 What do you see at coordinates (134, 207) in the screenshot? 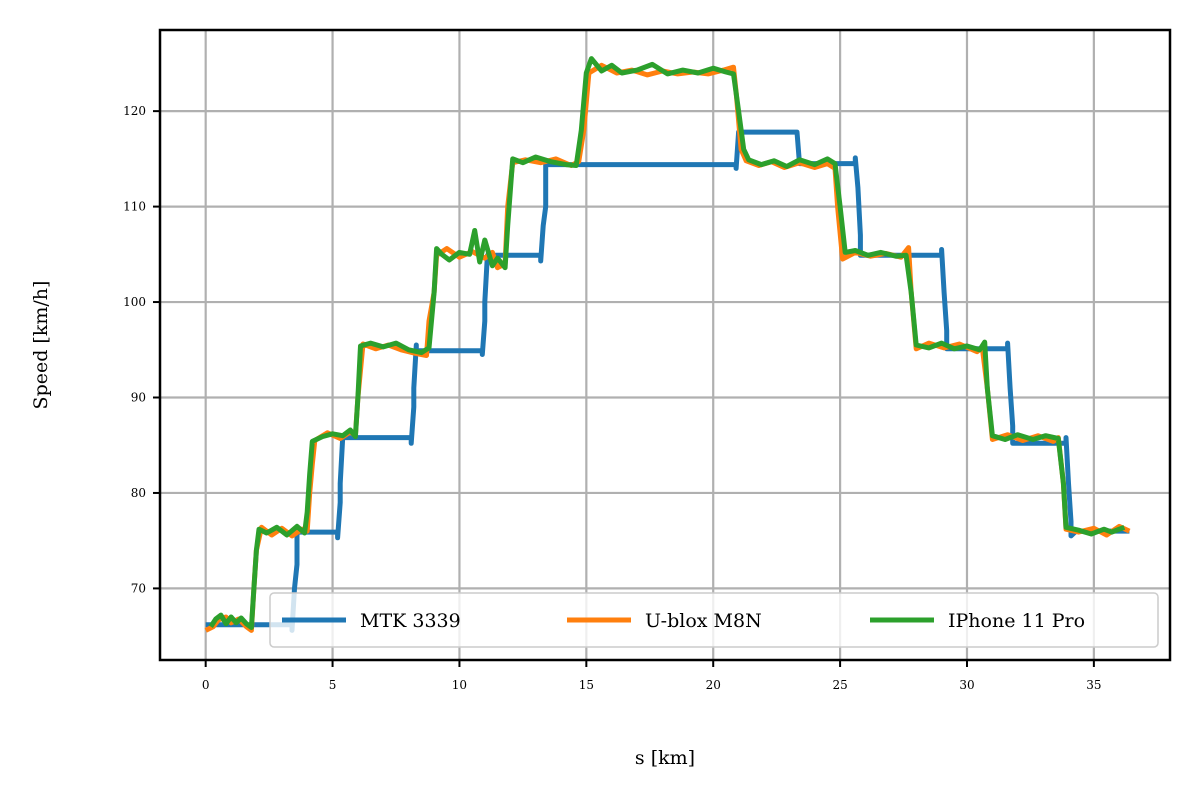
I see `y-tick-label: 110` at bounding box center [134, 207].